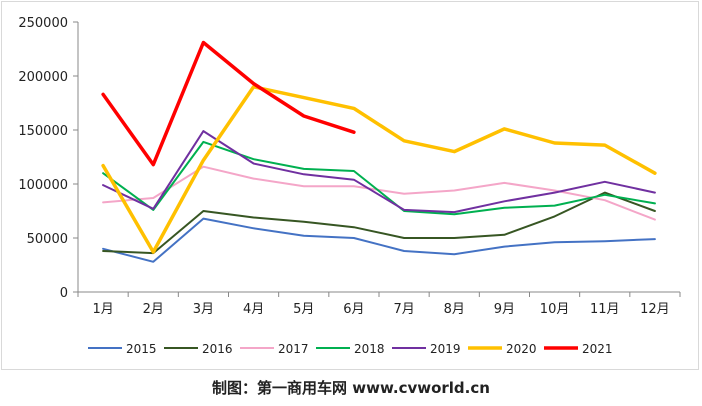 Image resolution: width=702 pixels, height=406 pixels. What do you see at coordinates (521, 349) in the screenshot?
I see `legend-label-2020: 2020` at bounding box center [521, 349].